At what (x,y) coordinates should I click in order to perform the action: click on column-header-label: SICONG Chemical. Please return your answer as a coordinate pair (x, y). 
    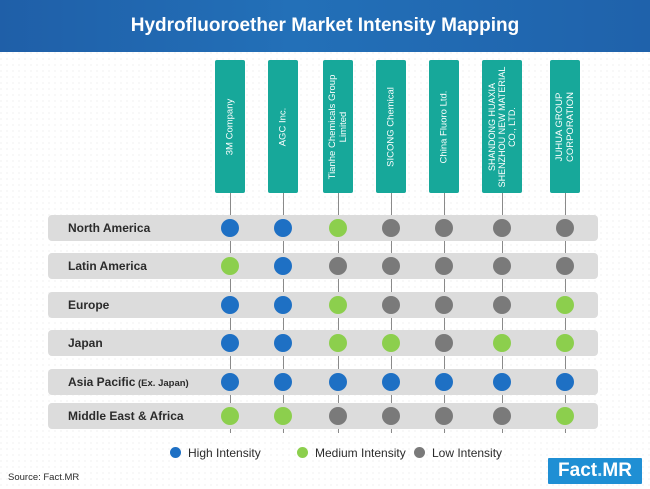
    Looking at the image, I should click on (391, 126).